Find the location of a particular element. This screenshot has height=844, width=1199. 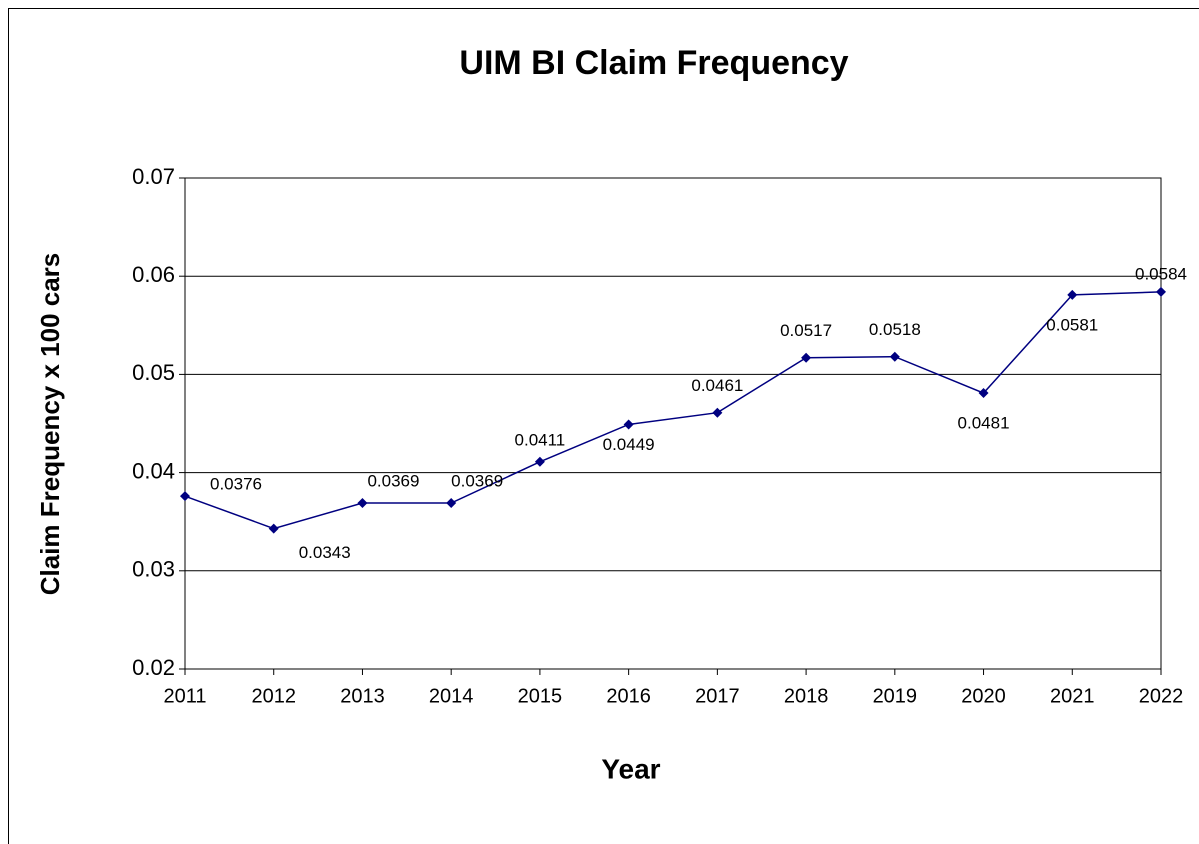

y-tick-label: 0.07 is located at coordinates (153, 176).